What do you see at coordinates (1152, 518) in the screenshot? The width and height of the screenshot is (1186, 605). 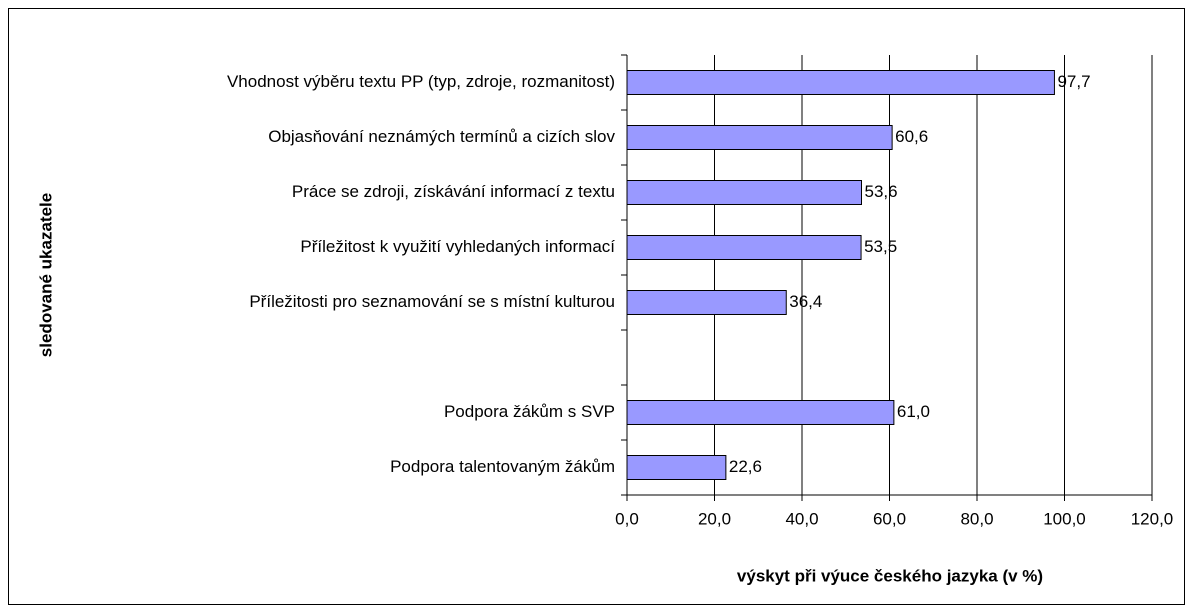 I see `x-tick-label: 120,0` at bounding box center [1152, 518].